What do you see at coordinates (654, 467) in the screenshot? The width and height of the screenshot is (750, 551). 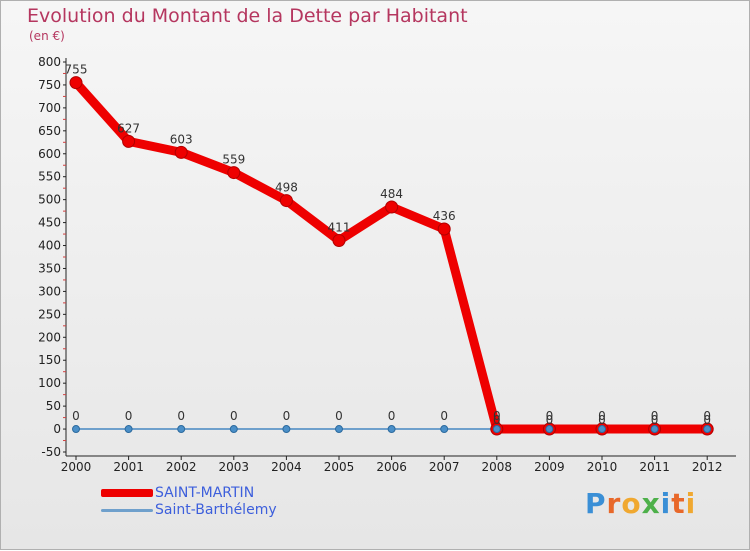 I see `x-tick-label: 2011` at bounding box center [654, 467].